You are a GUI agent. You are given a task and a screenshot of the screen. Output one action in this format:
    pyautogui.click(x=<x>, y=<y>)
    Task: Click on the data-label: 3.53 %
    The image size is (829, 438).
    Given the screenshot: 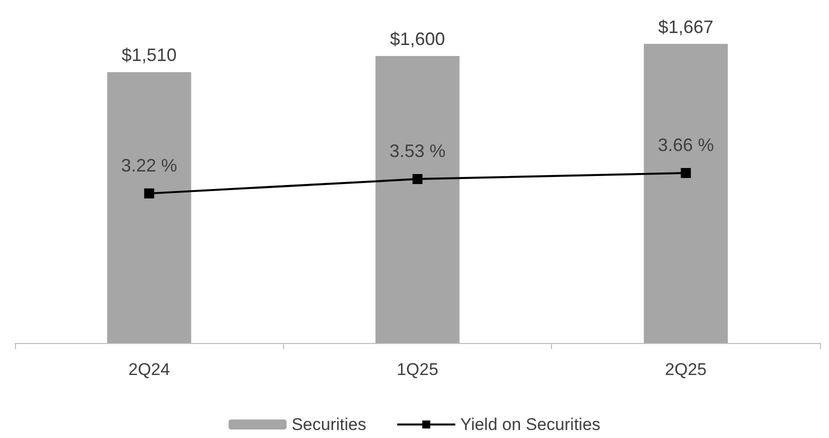 What is the action you would take?
    pyautogui.click(x=417, y=151)
    